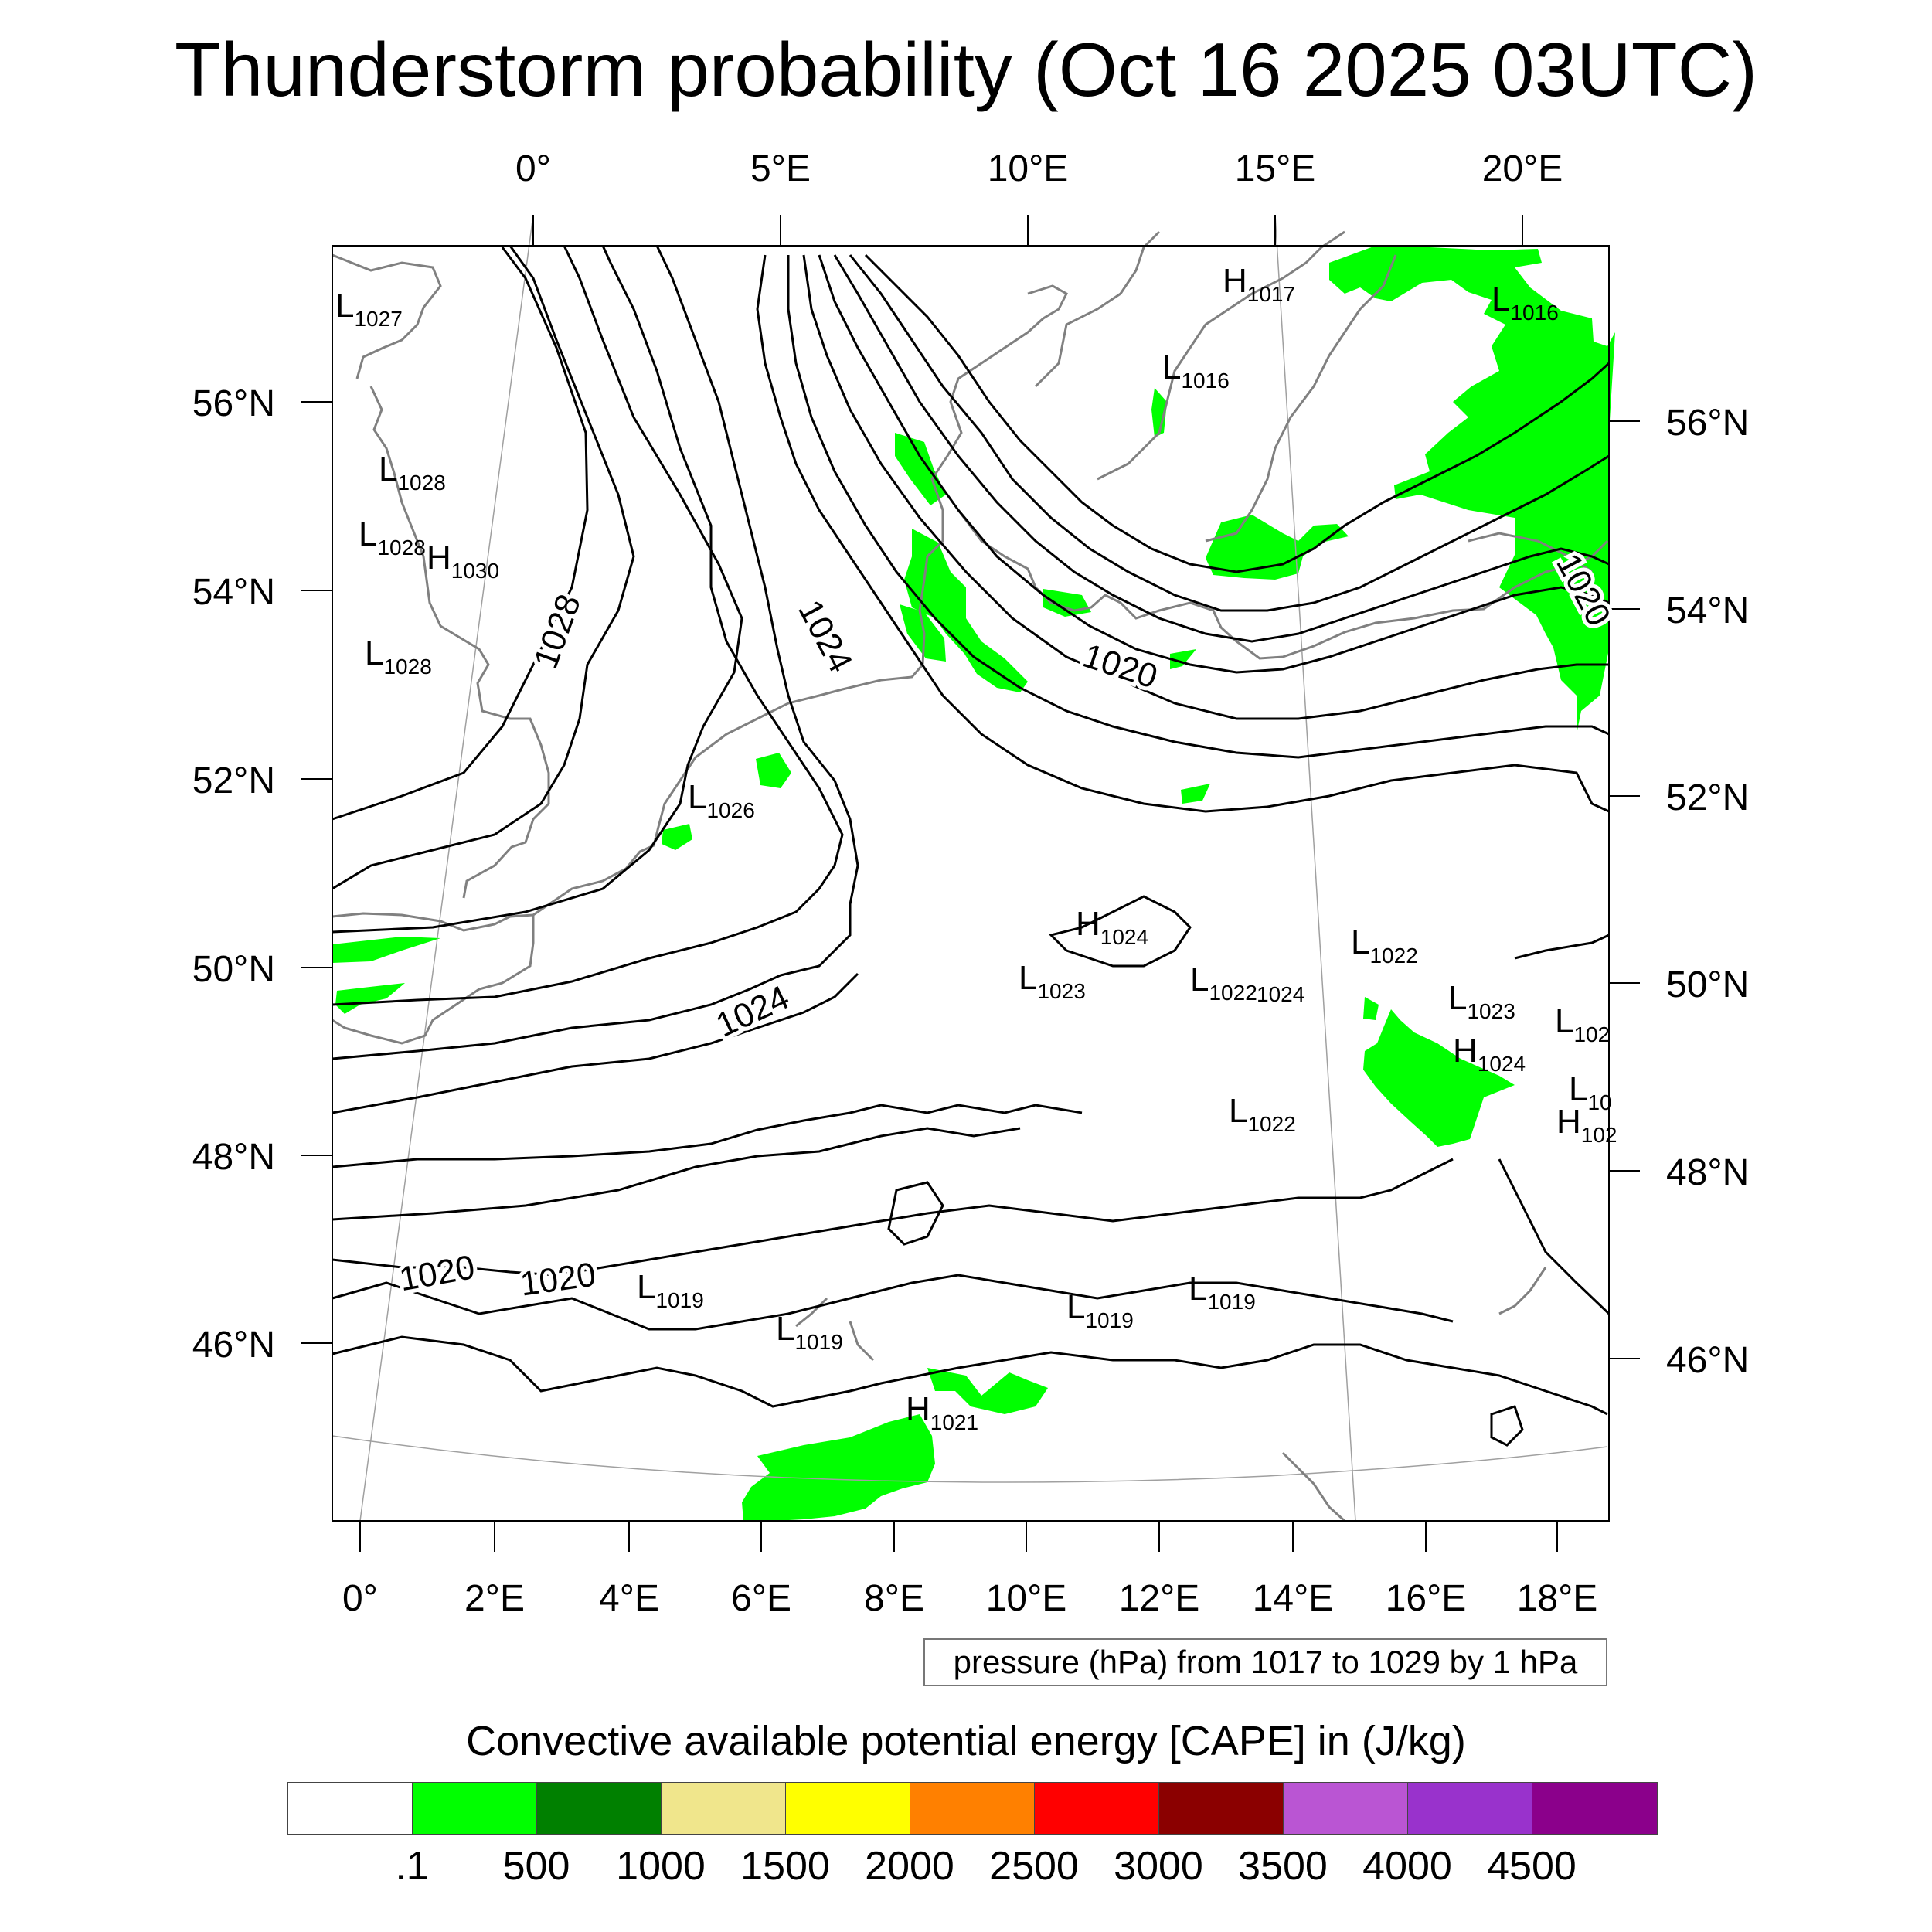 The width and height of the screenshot is (1932, 1932). What do you see at coordinates (910, 1867) in the screenshot?
I see `colorbar-label: 2000` at bounding box center [910, 1867].